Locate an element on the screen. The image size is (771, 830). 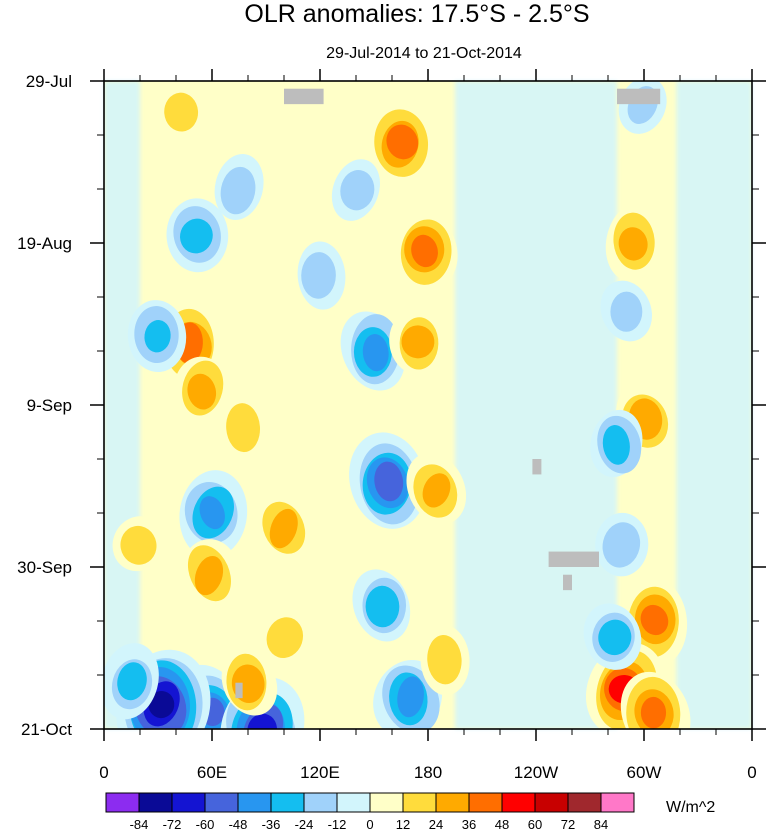
colorbar-label: 84 is located at coordinates (601, 823).